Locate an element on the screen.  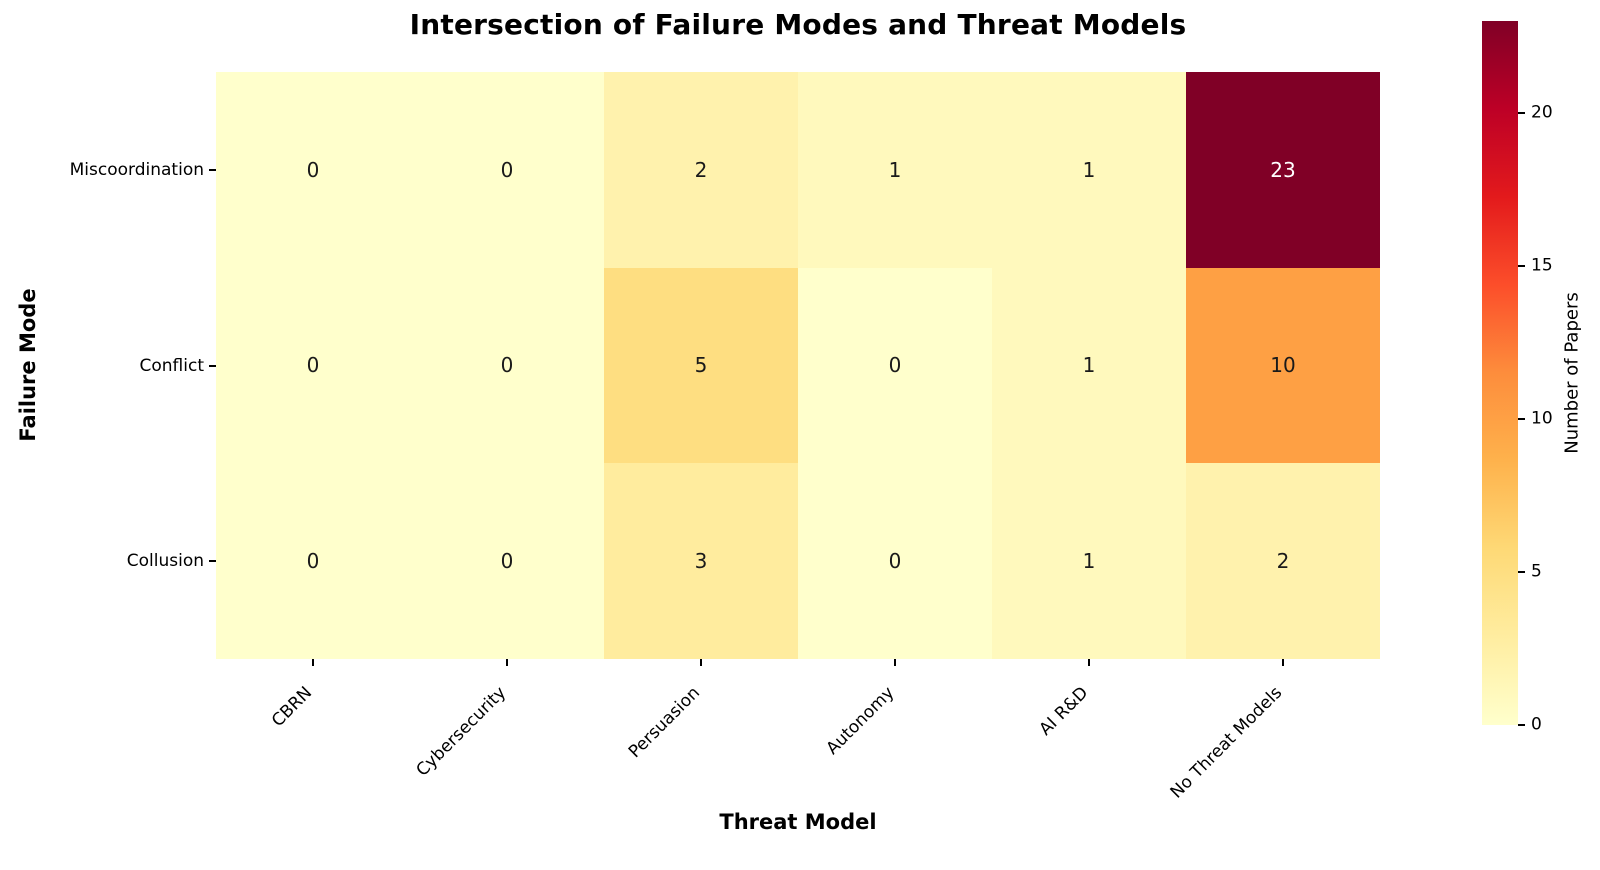
y-tick-row: Collusion is located at coordinates (108, 561).